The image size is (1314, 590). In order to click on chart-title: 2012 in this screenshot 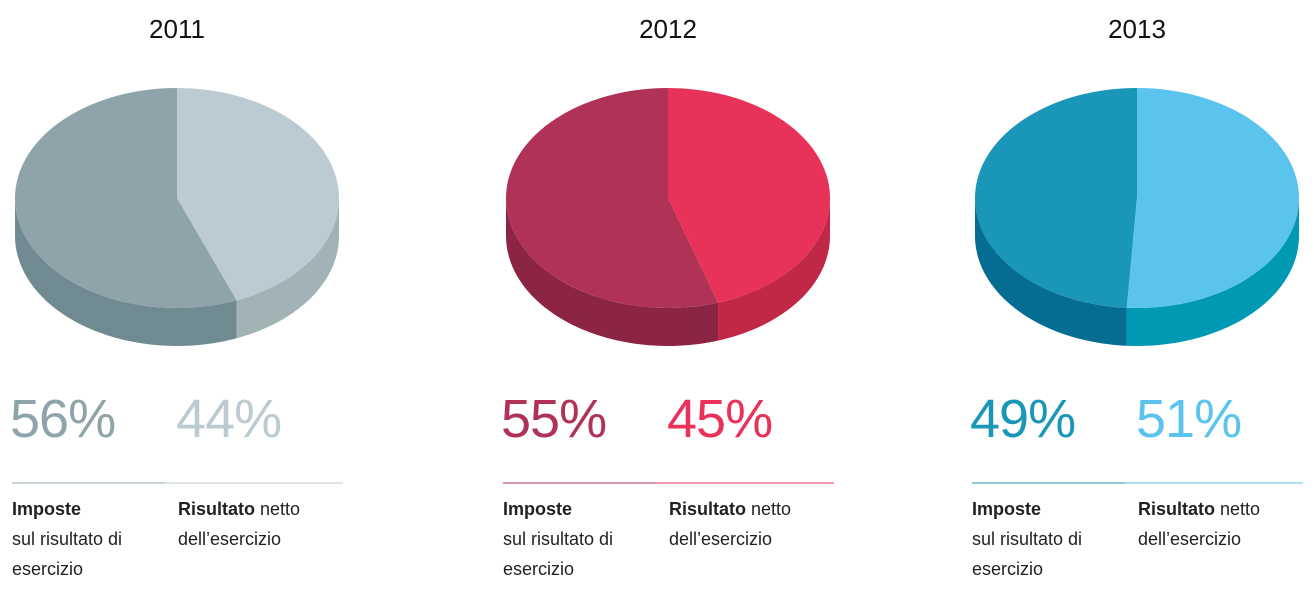, I will do `click(668, 29)`.